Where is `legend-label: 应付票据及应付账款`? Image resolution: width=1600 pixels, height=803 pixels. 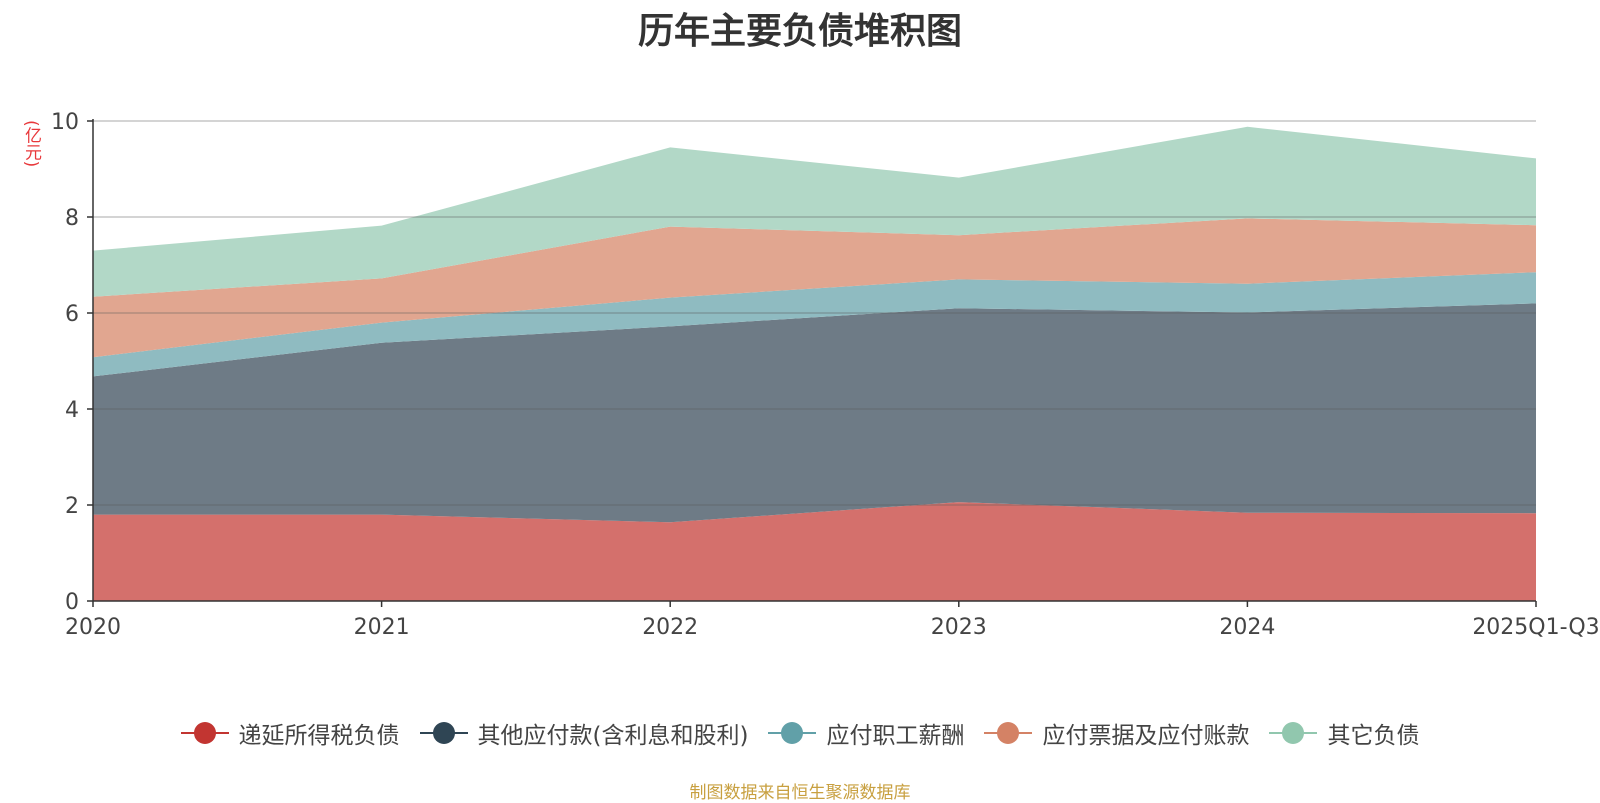 legend-label: 应付票据及应付账款 is located at coordinates (1146, 736).